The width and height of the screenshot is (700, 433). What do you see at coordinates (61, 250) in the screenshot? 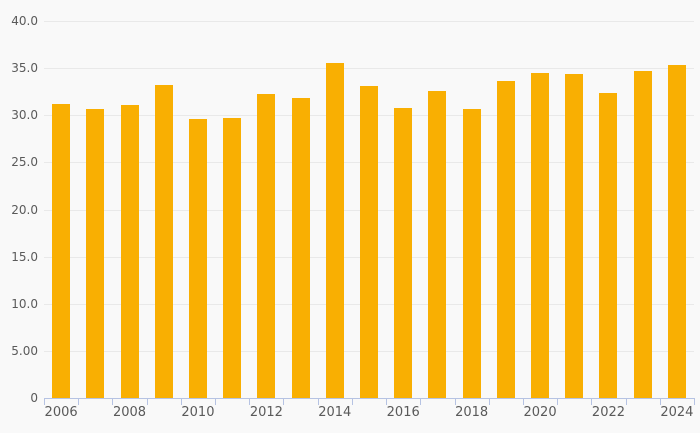
I see `bar-2006` at bounding box center [61, 250].